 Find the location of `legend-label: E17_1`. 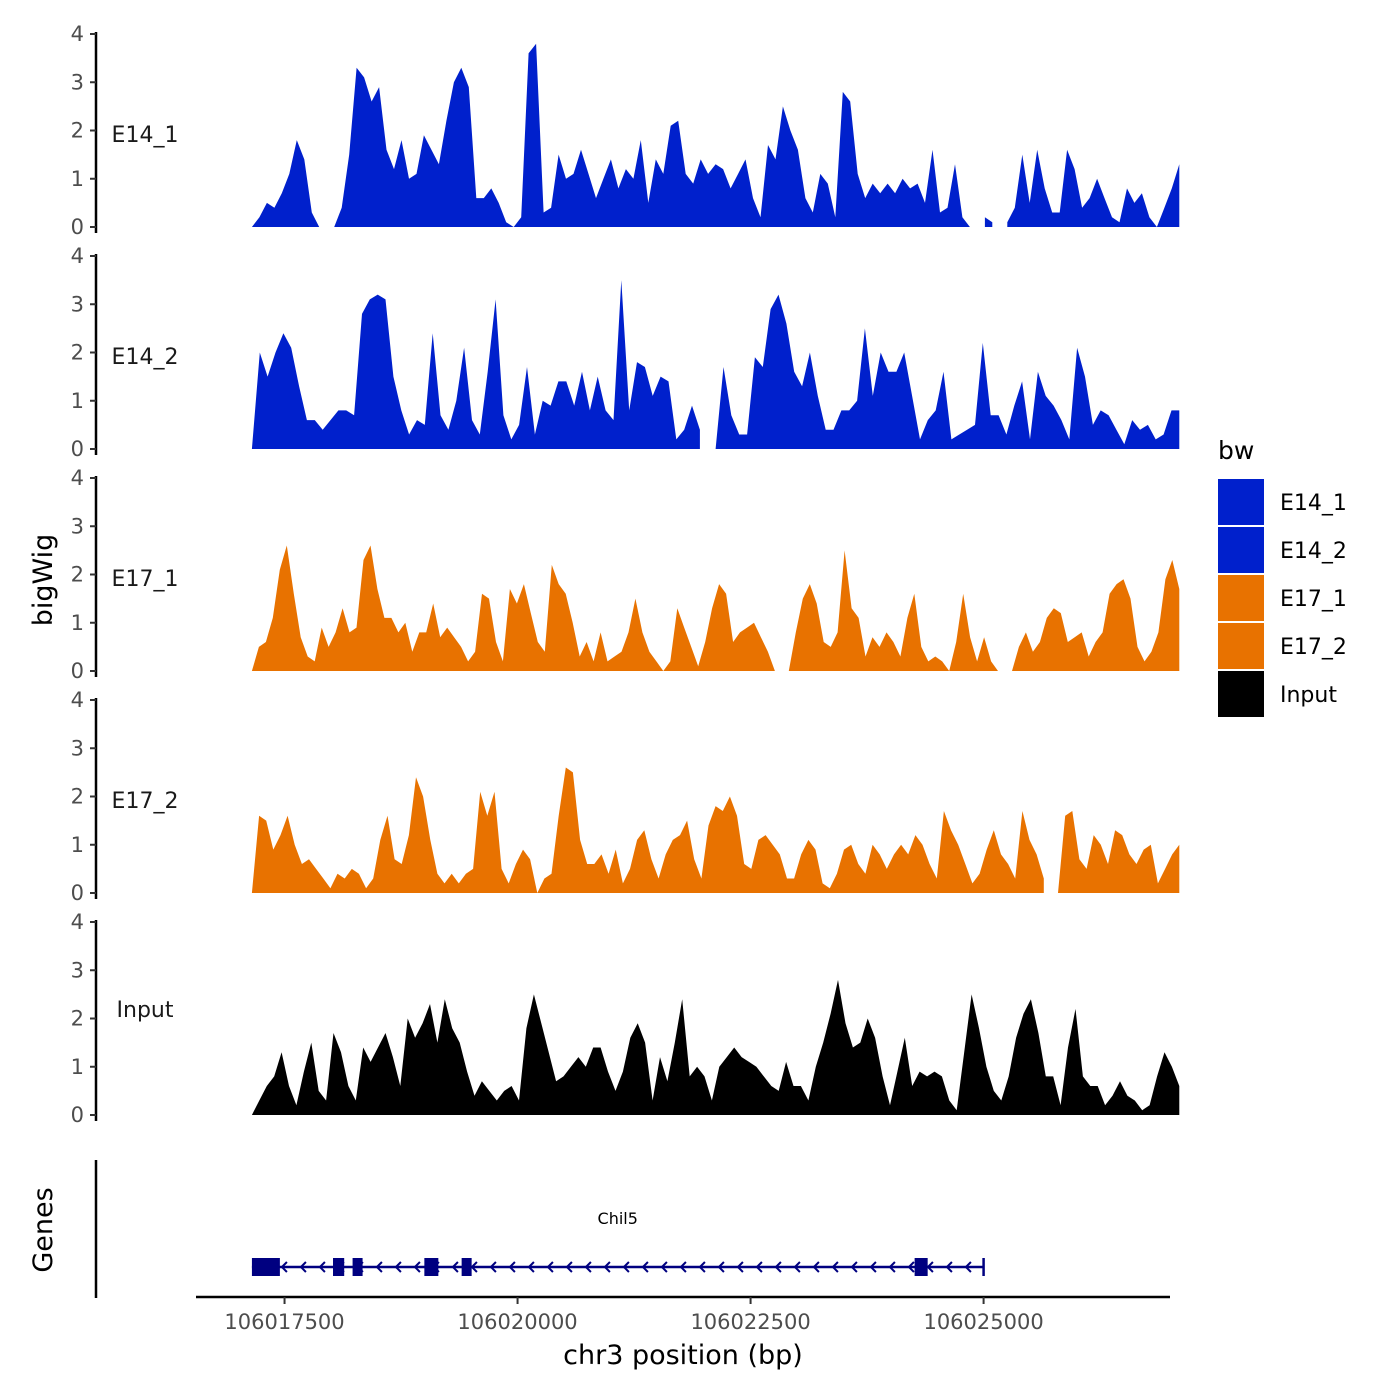

legend-label: E17_1 is located at coordinates (1313, 599).